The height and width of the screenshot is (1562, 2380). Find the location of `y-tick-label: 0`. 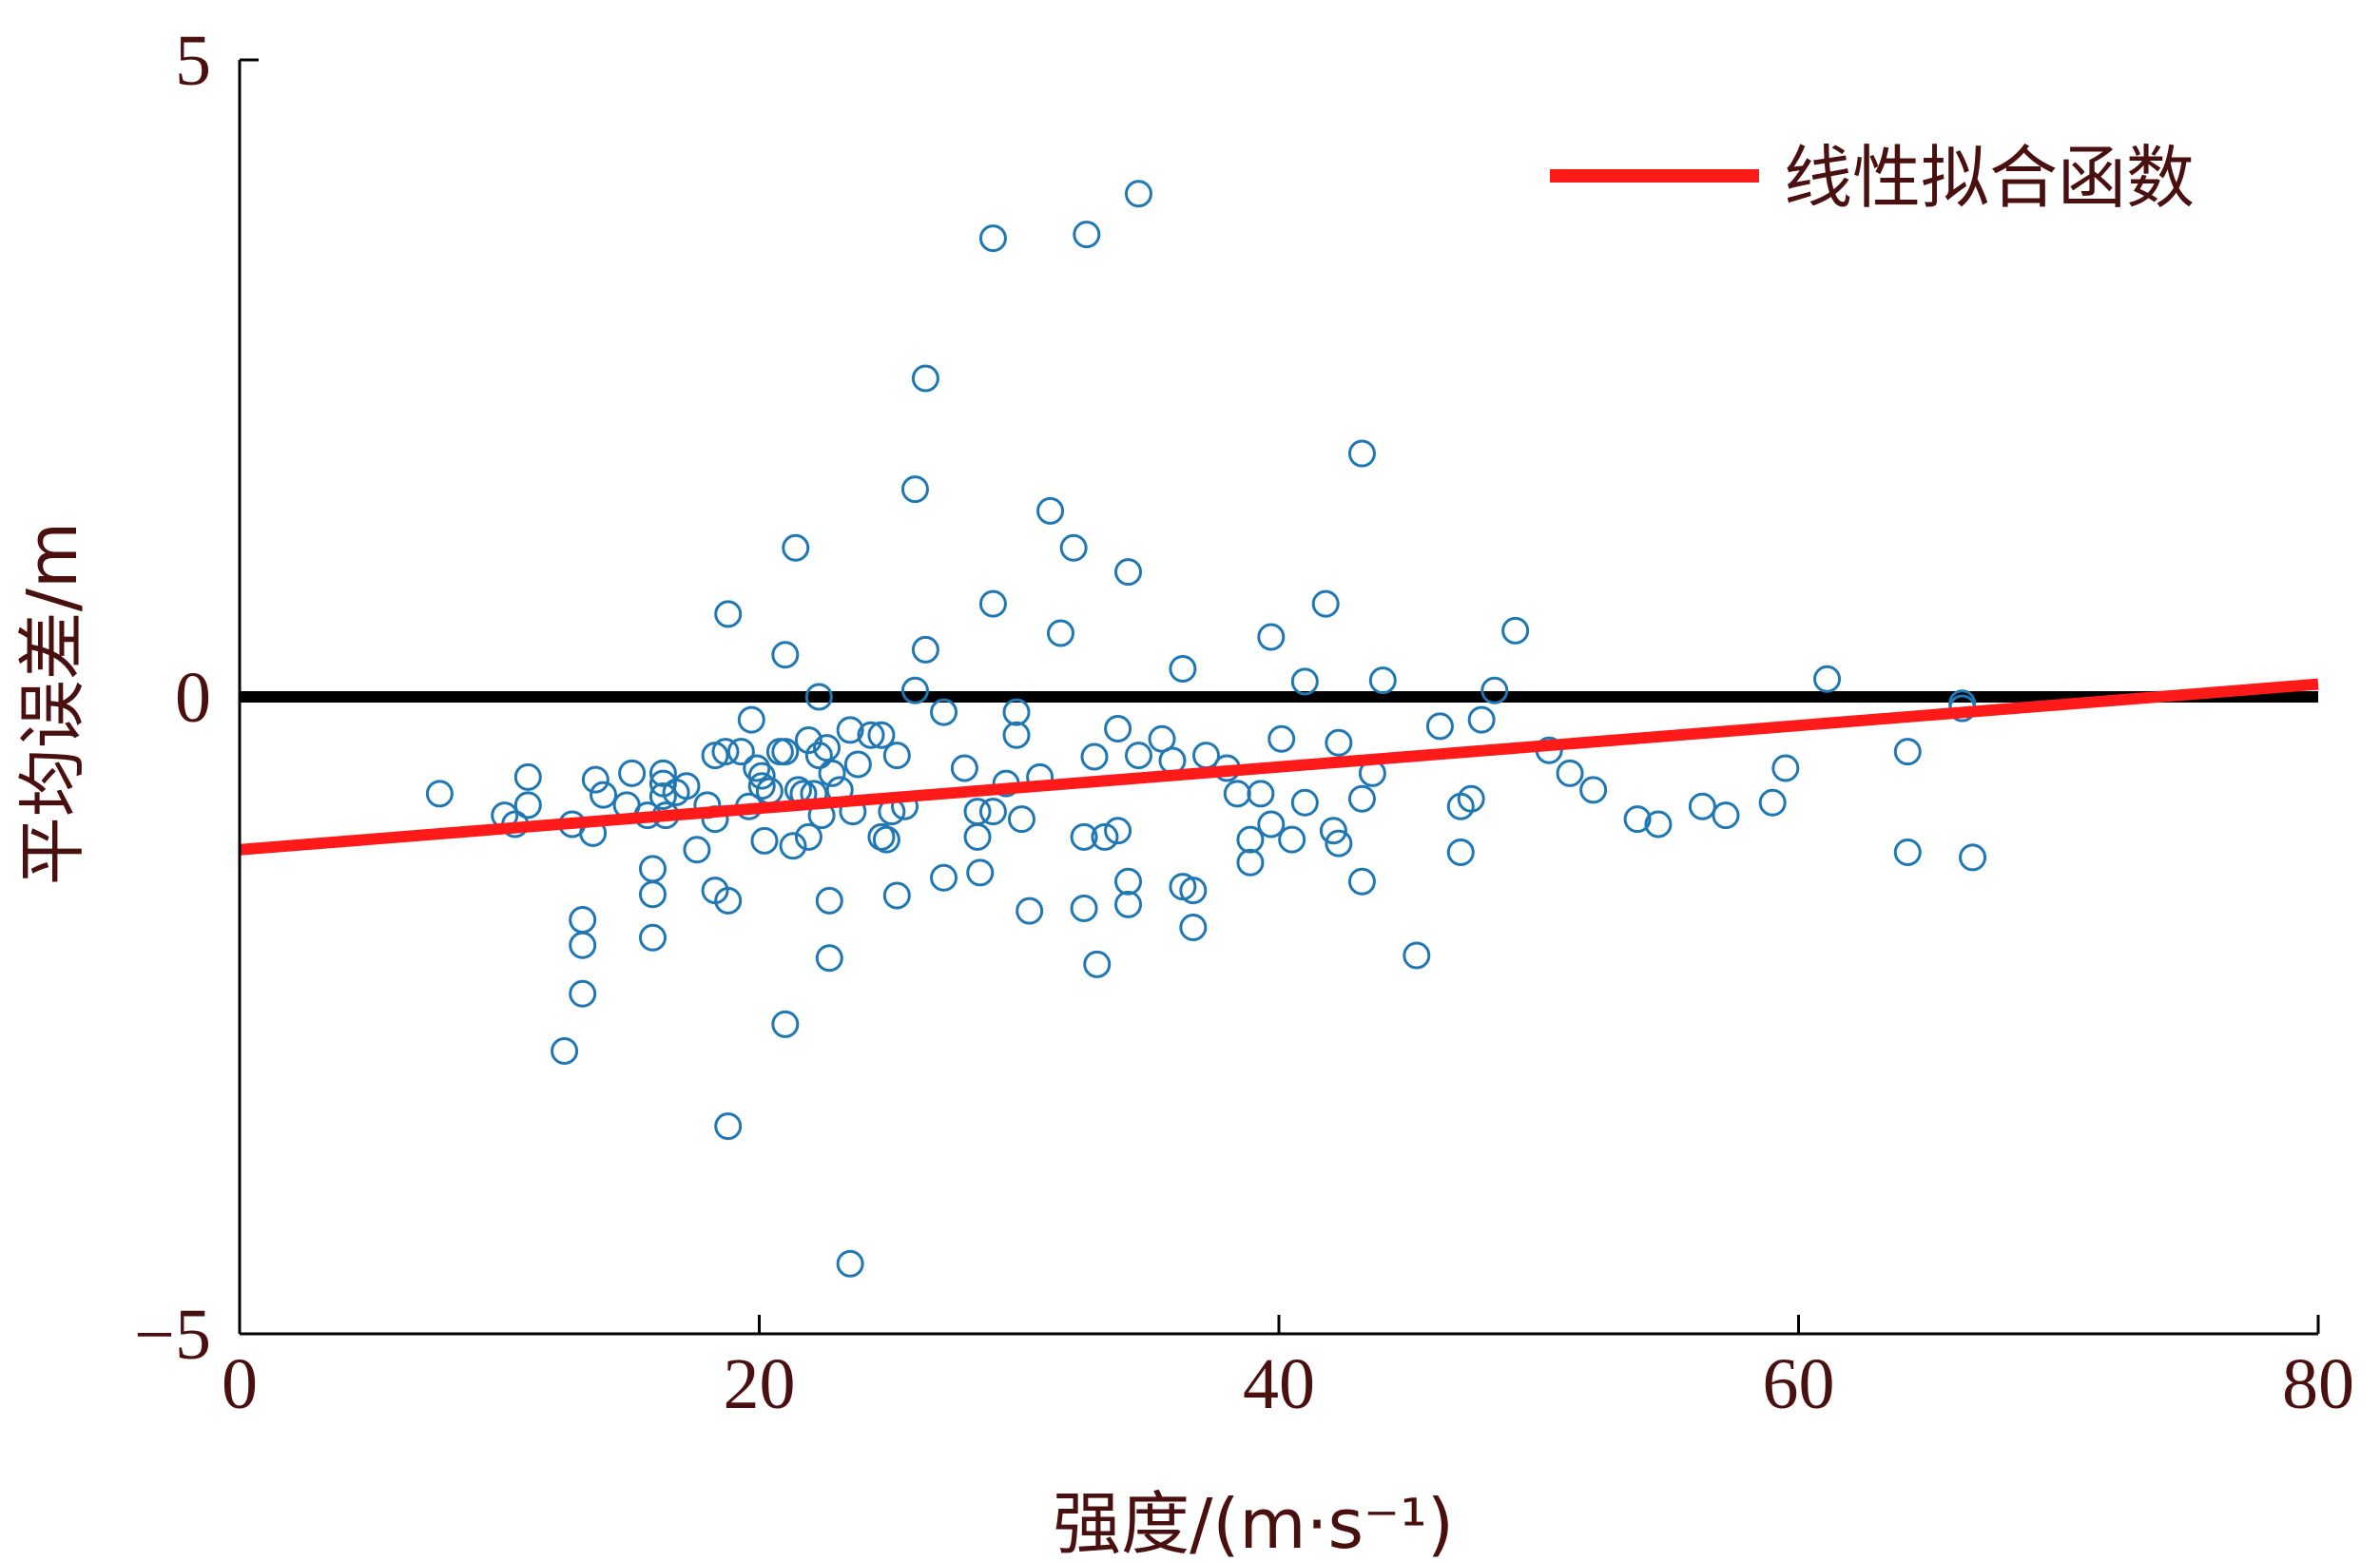

y-tick-label: 0 is located at coordinates (193, 698).